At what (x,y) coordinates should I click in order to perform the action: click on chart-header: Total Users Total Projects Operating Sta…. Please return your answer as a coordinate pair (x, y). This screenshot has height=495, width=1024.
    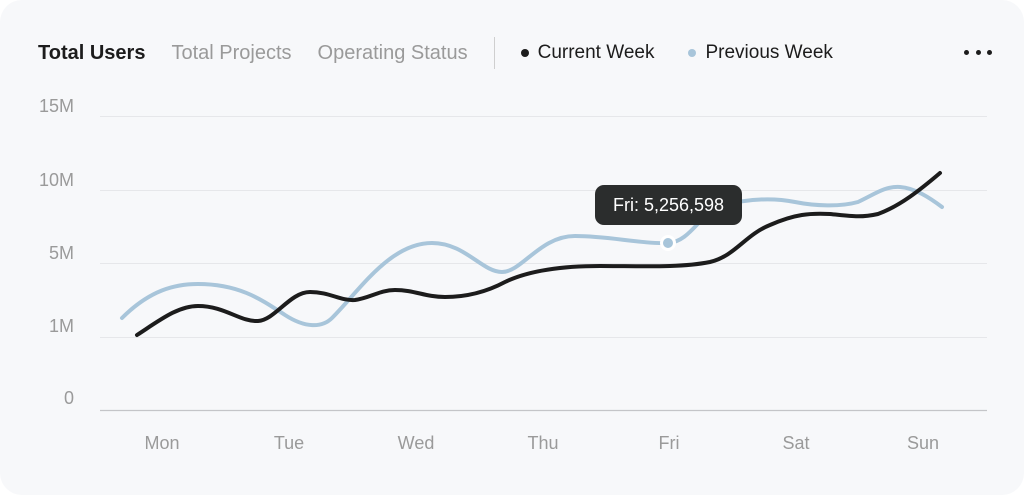
    Looking at the image, I should click on (531, 53).